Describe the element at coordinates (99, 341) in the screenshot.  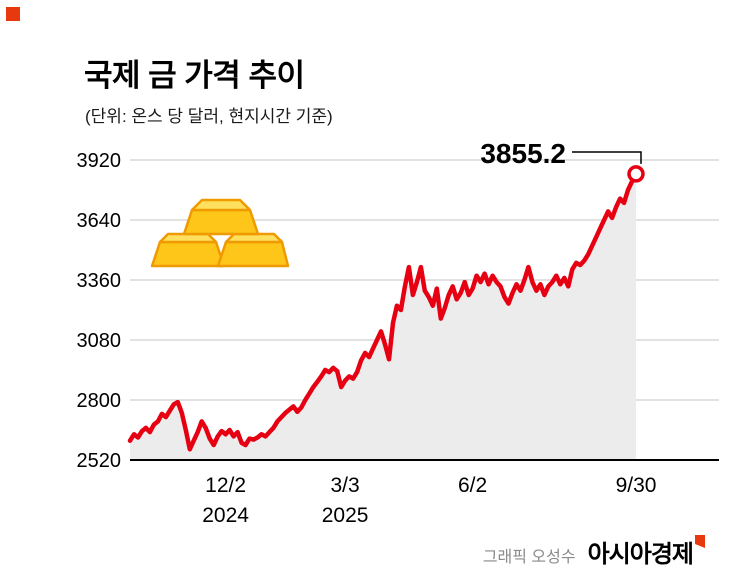
I see `svg-text: 3080` at that location.